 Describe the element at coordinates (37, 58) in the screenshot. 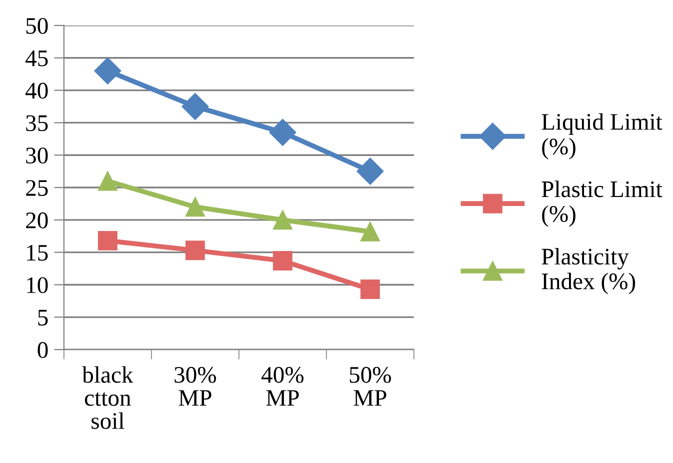

I see `y-tick-label: 45` at that location.